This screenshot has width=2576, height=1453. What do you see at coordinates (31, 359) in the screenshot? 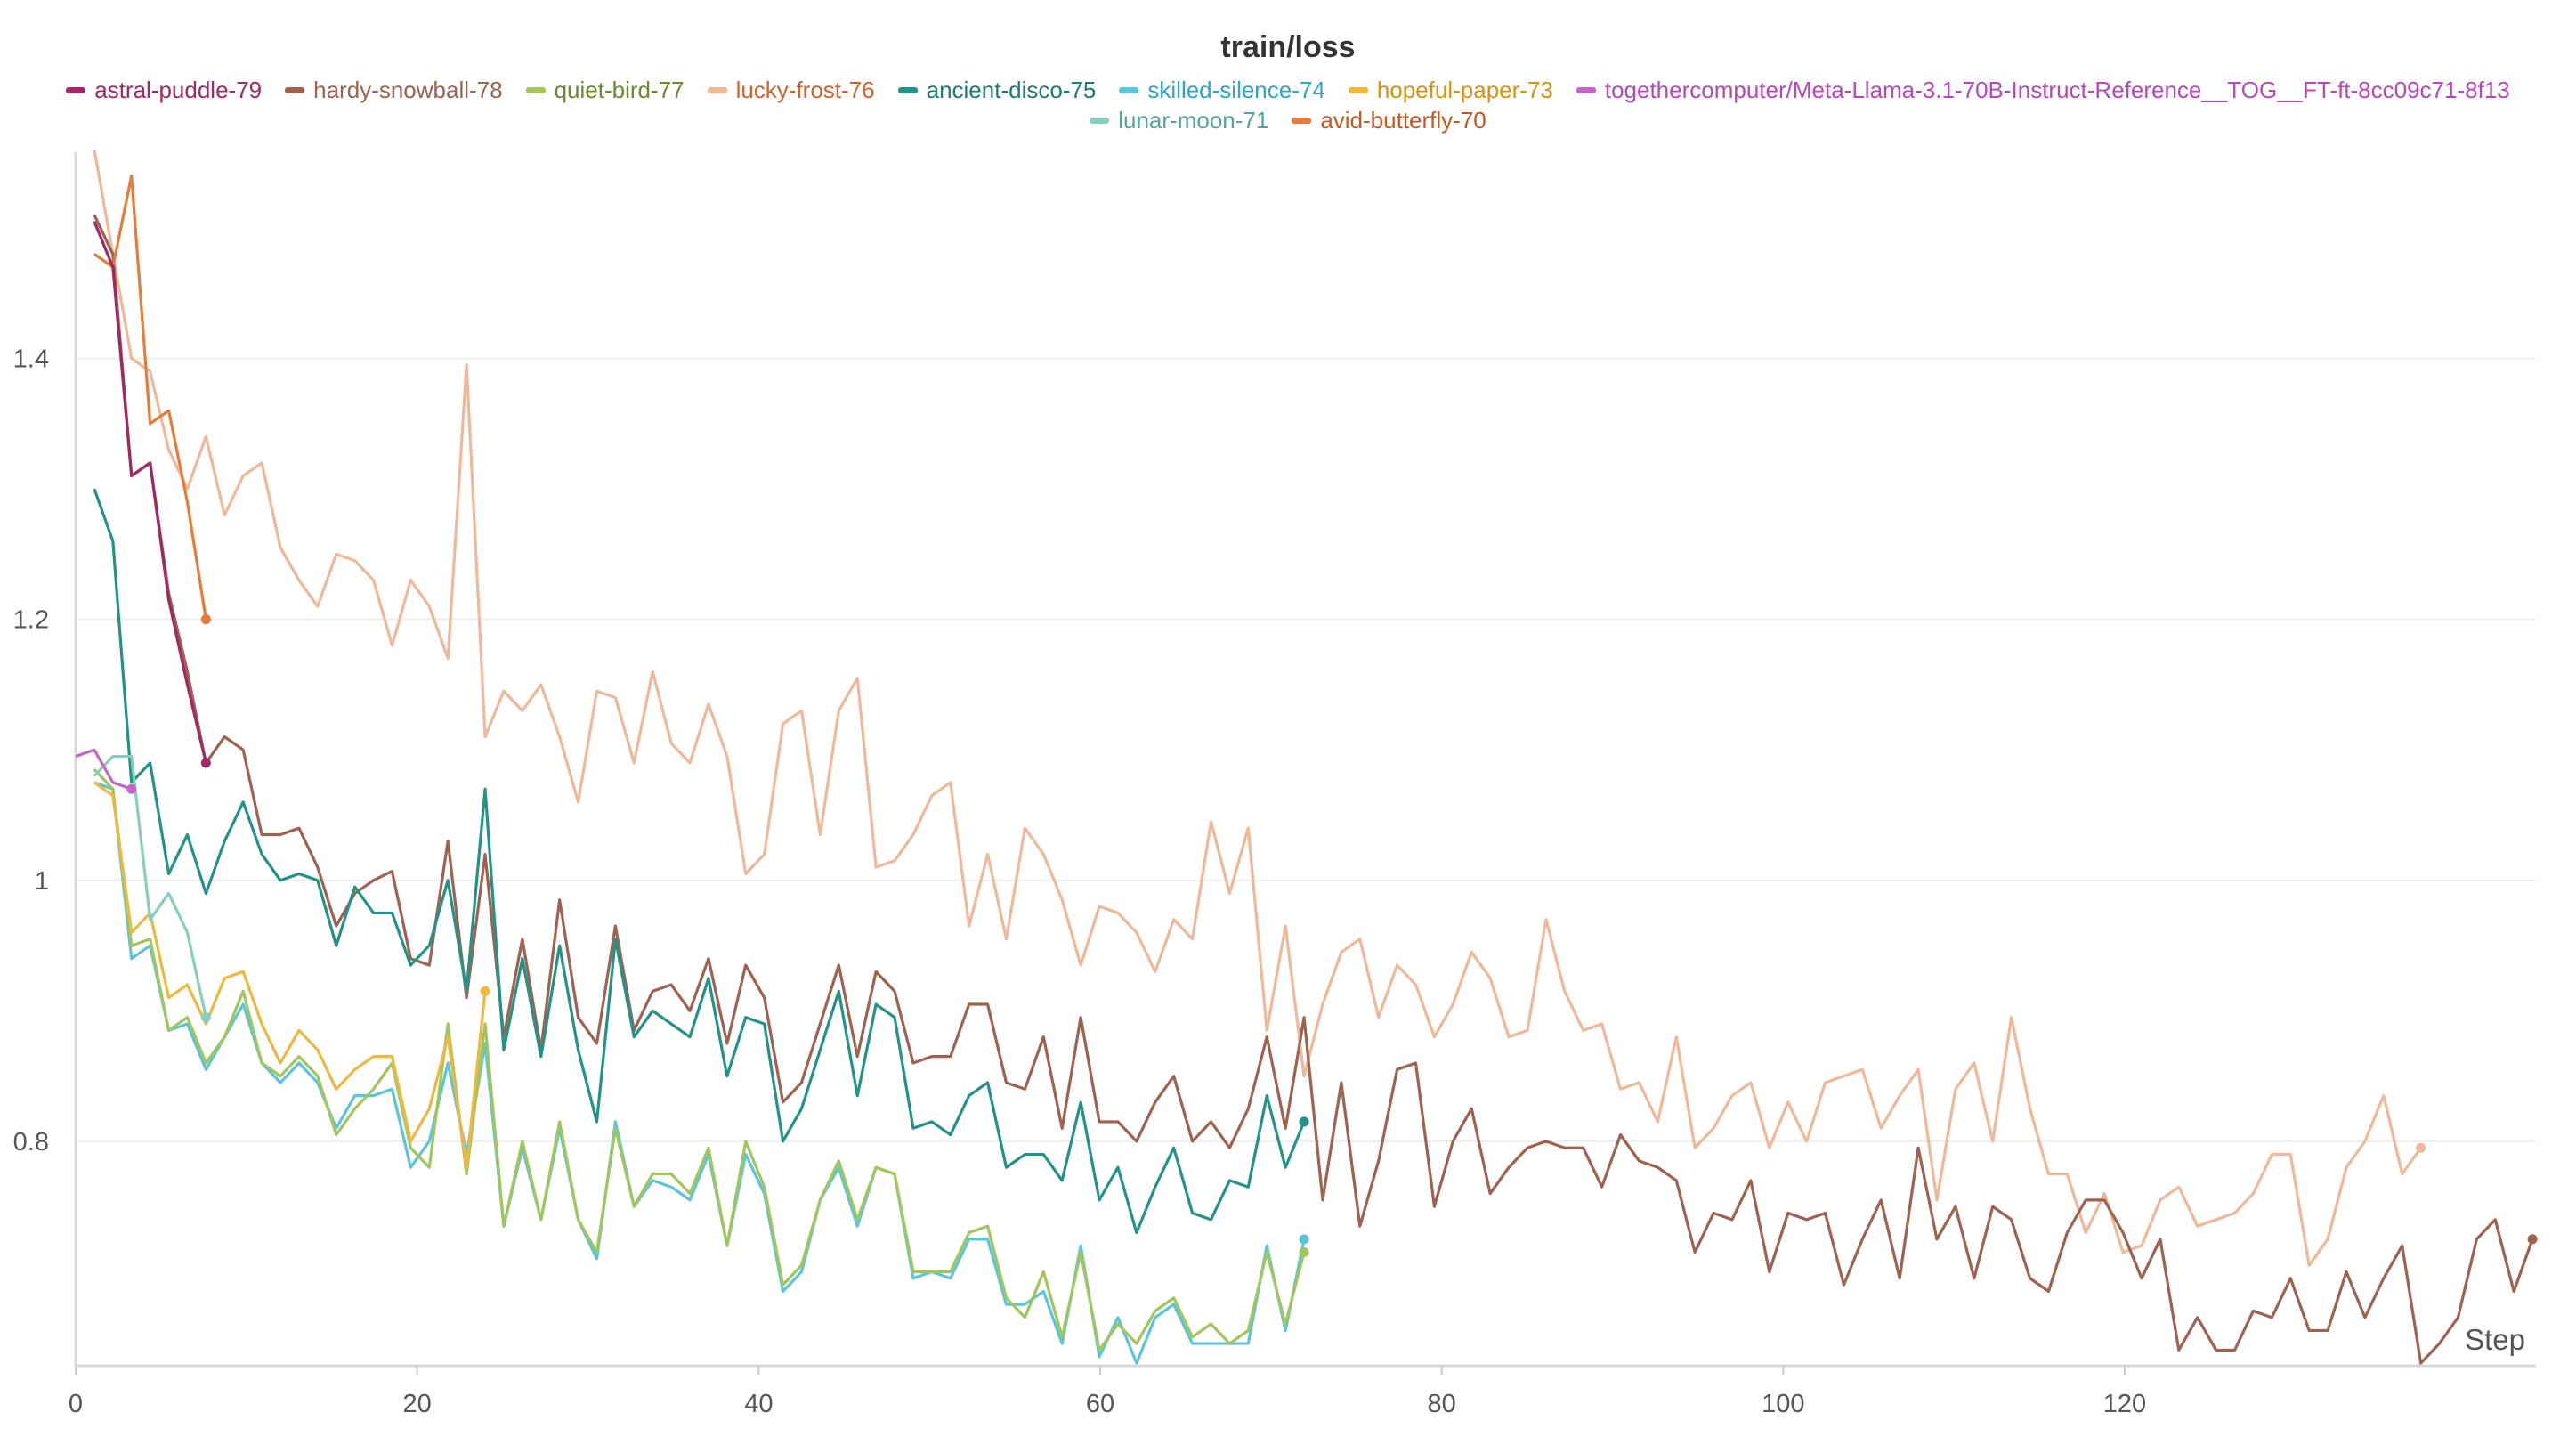
I see `y-tick-label: 1.4` at bounding box center [31, 359].